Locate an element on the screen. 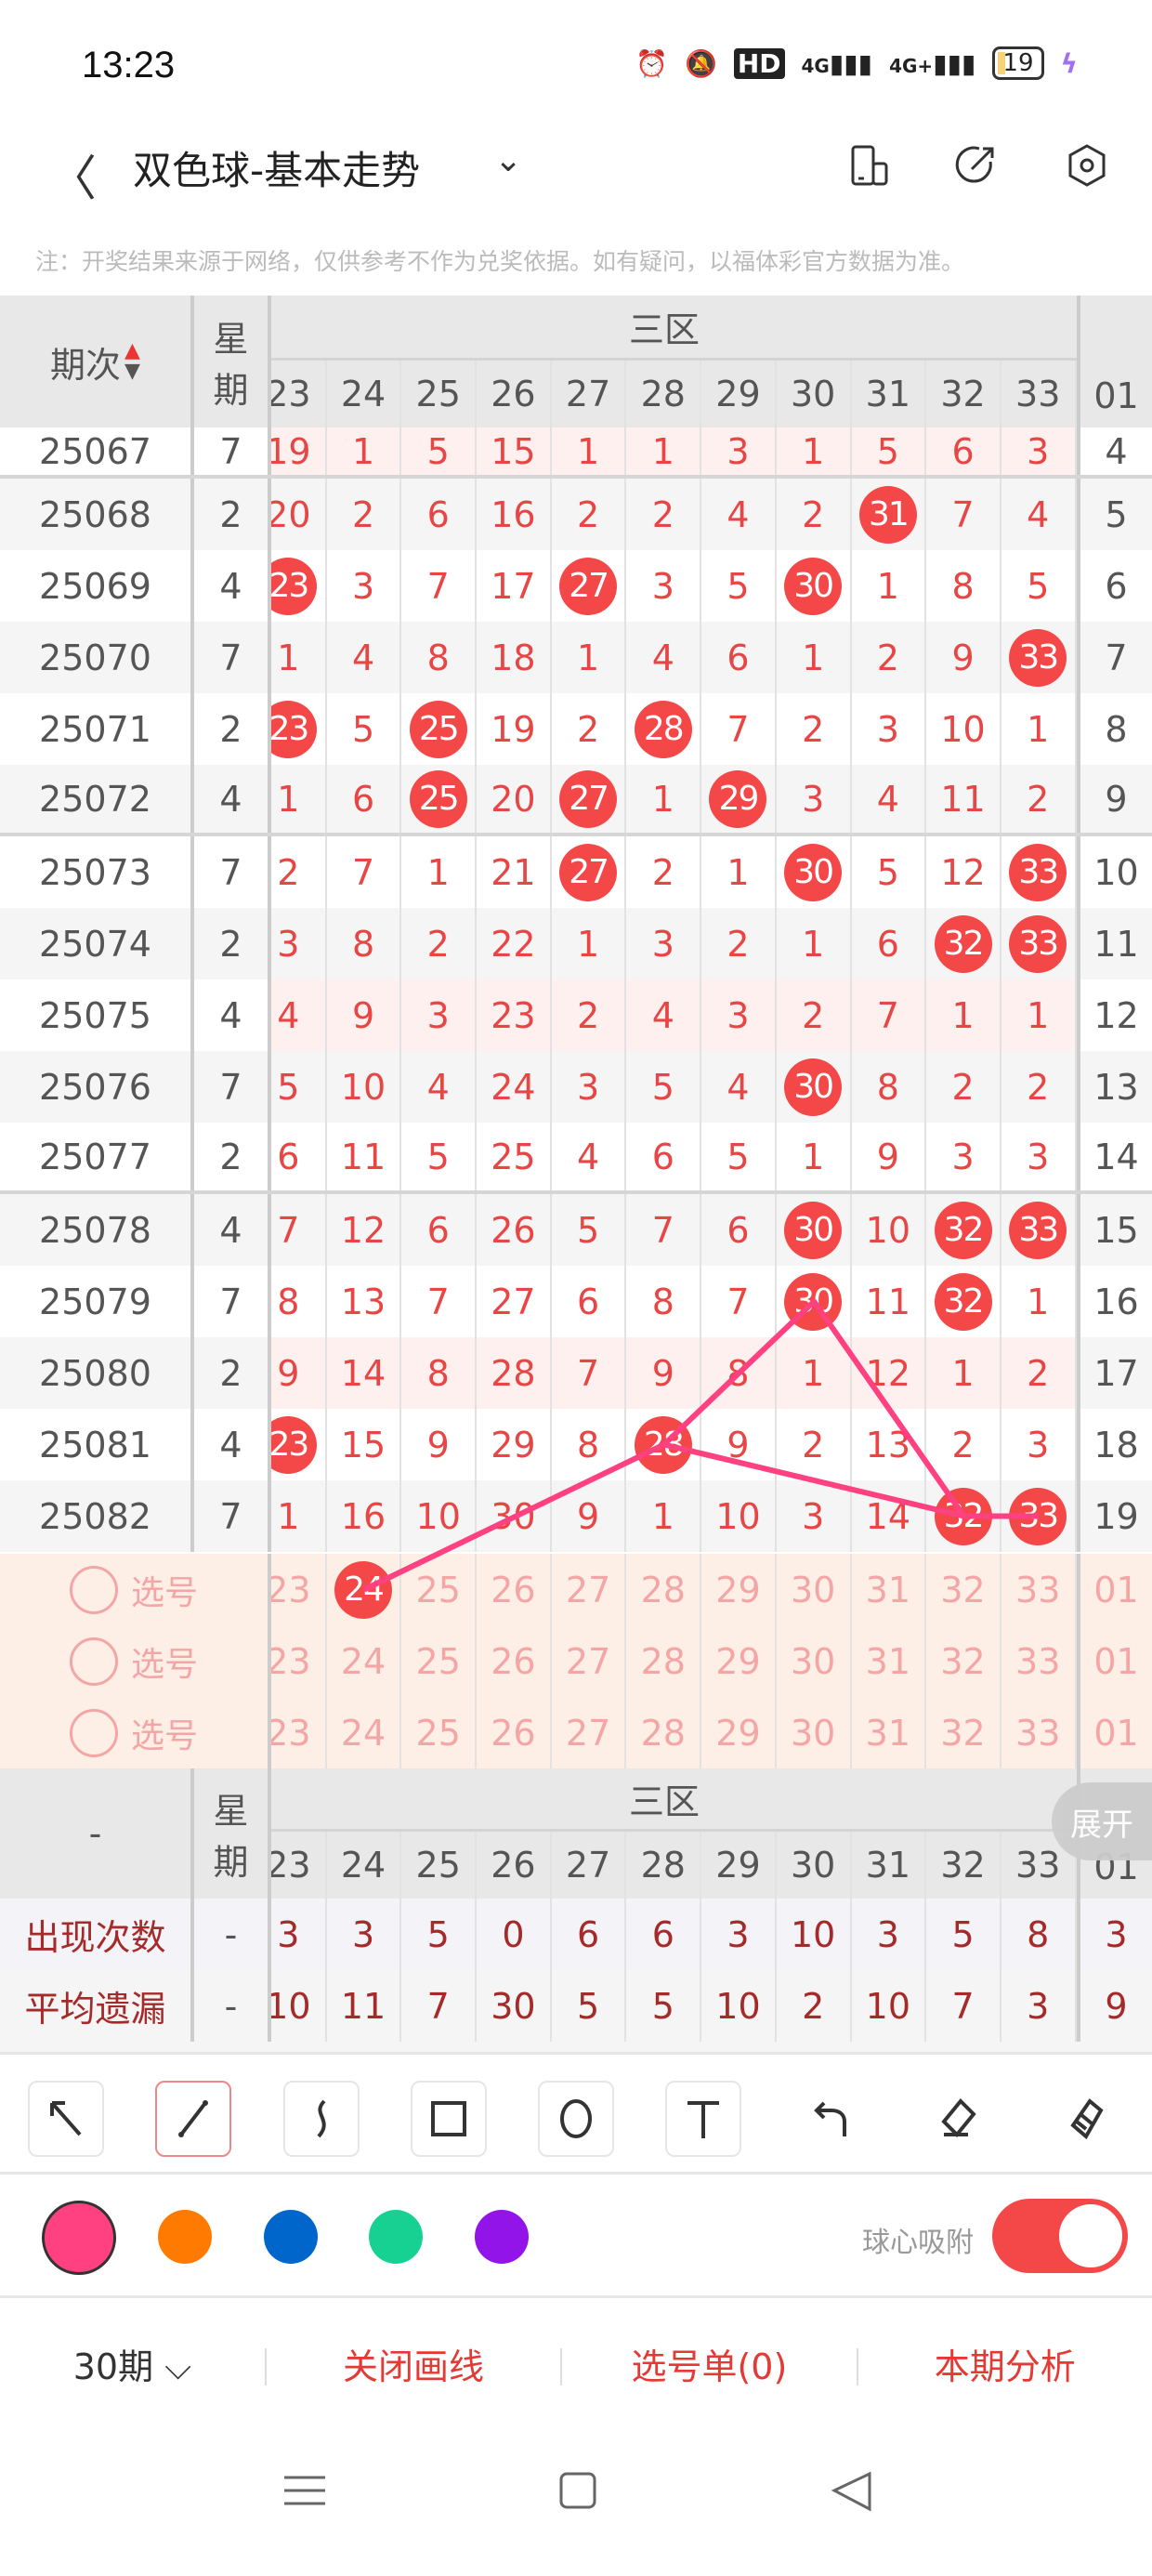 This screenshot has width=1152, height=2576. sort-icon: ▲ ▼ is located at coordinates (132, 361).